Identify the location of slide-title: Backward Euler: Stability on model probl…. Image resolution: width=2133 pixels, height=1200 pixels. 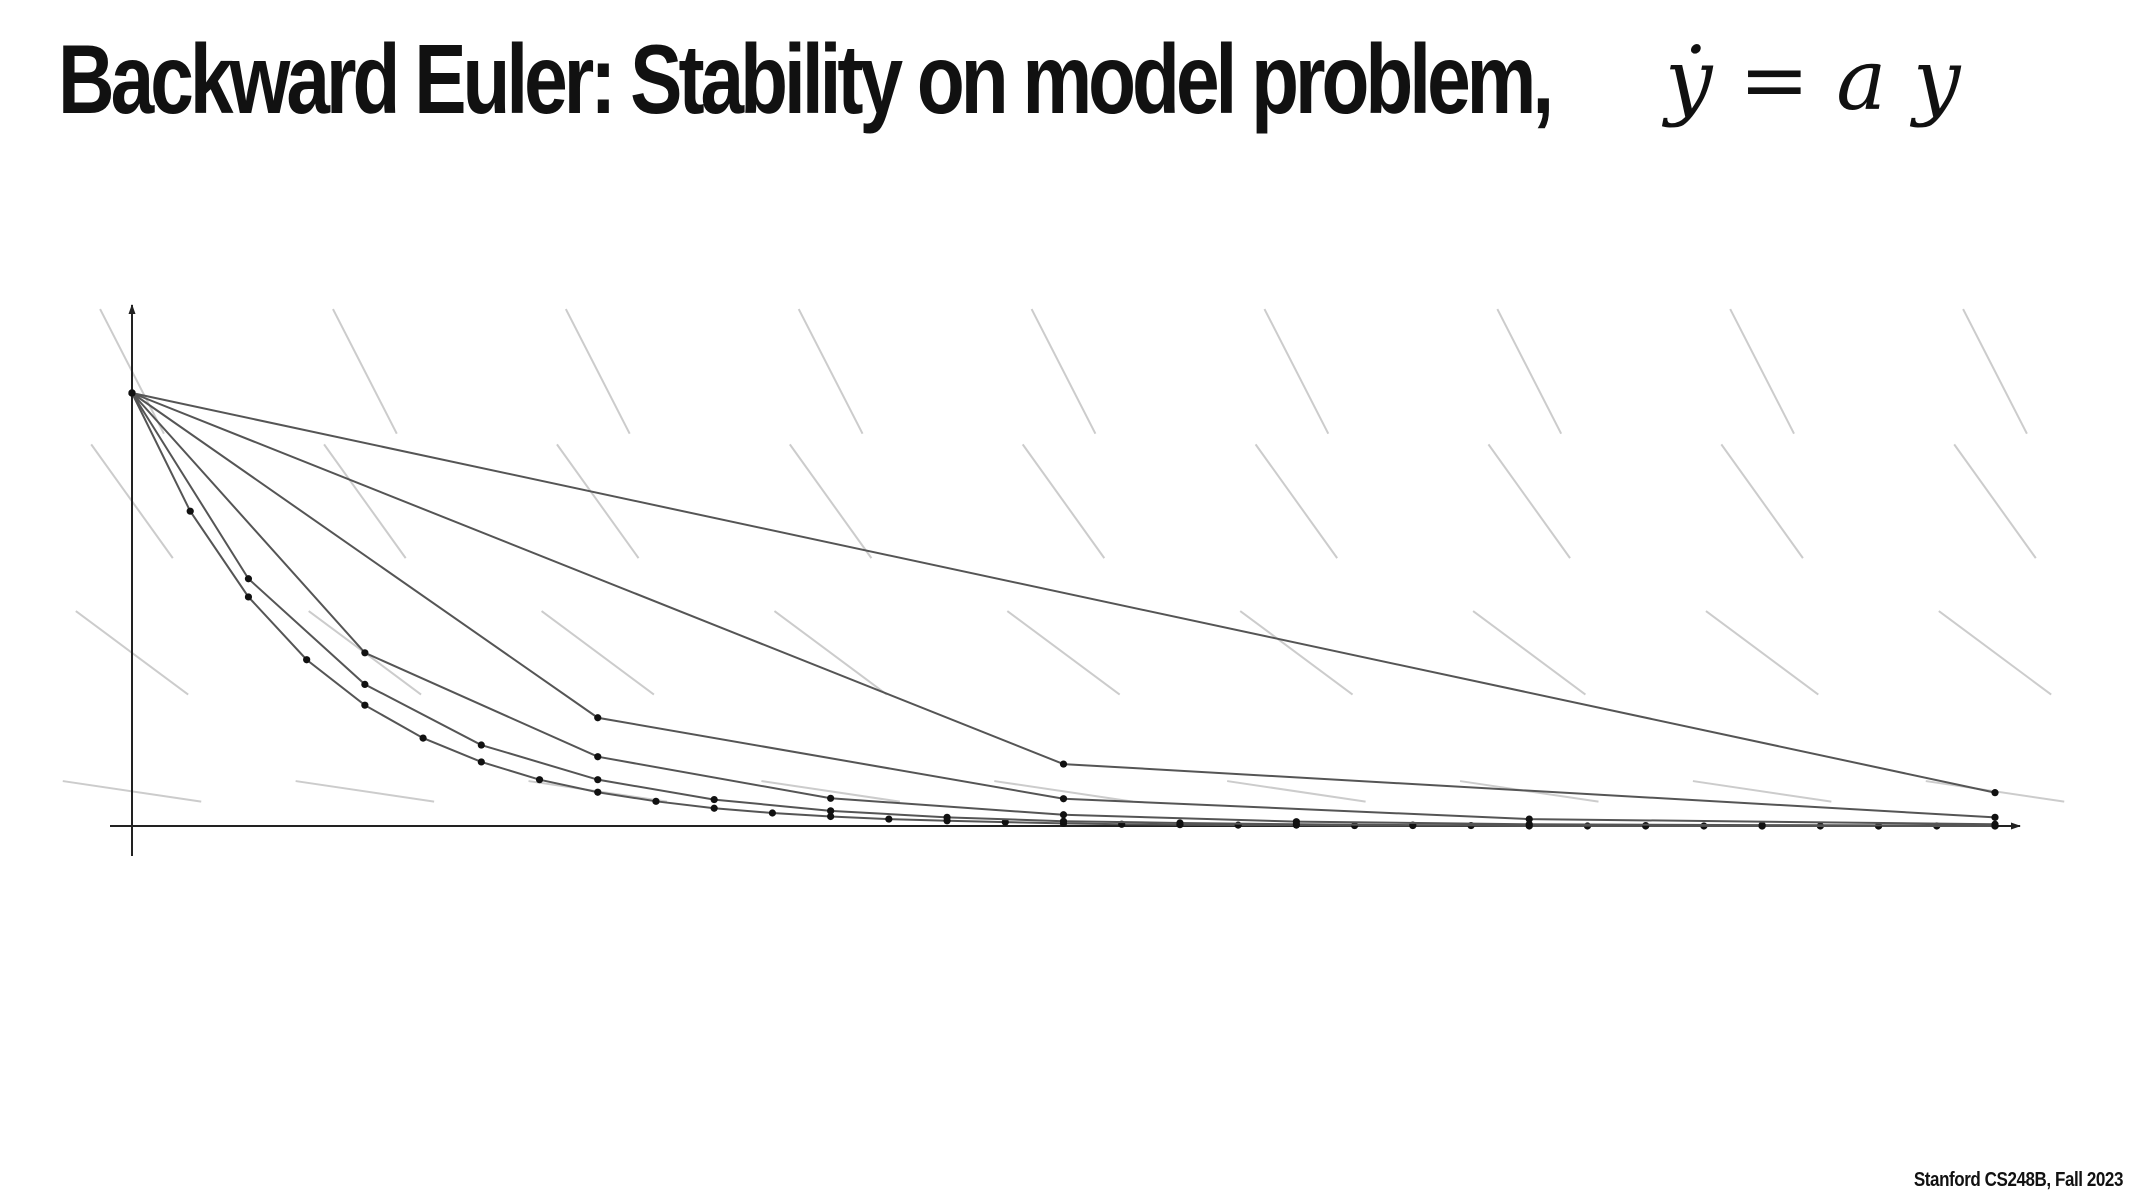
(806, 79).